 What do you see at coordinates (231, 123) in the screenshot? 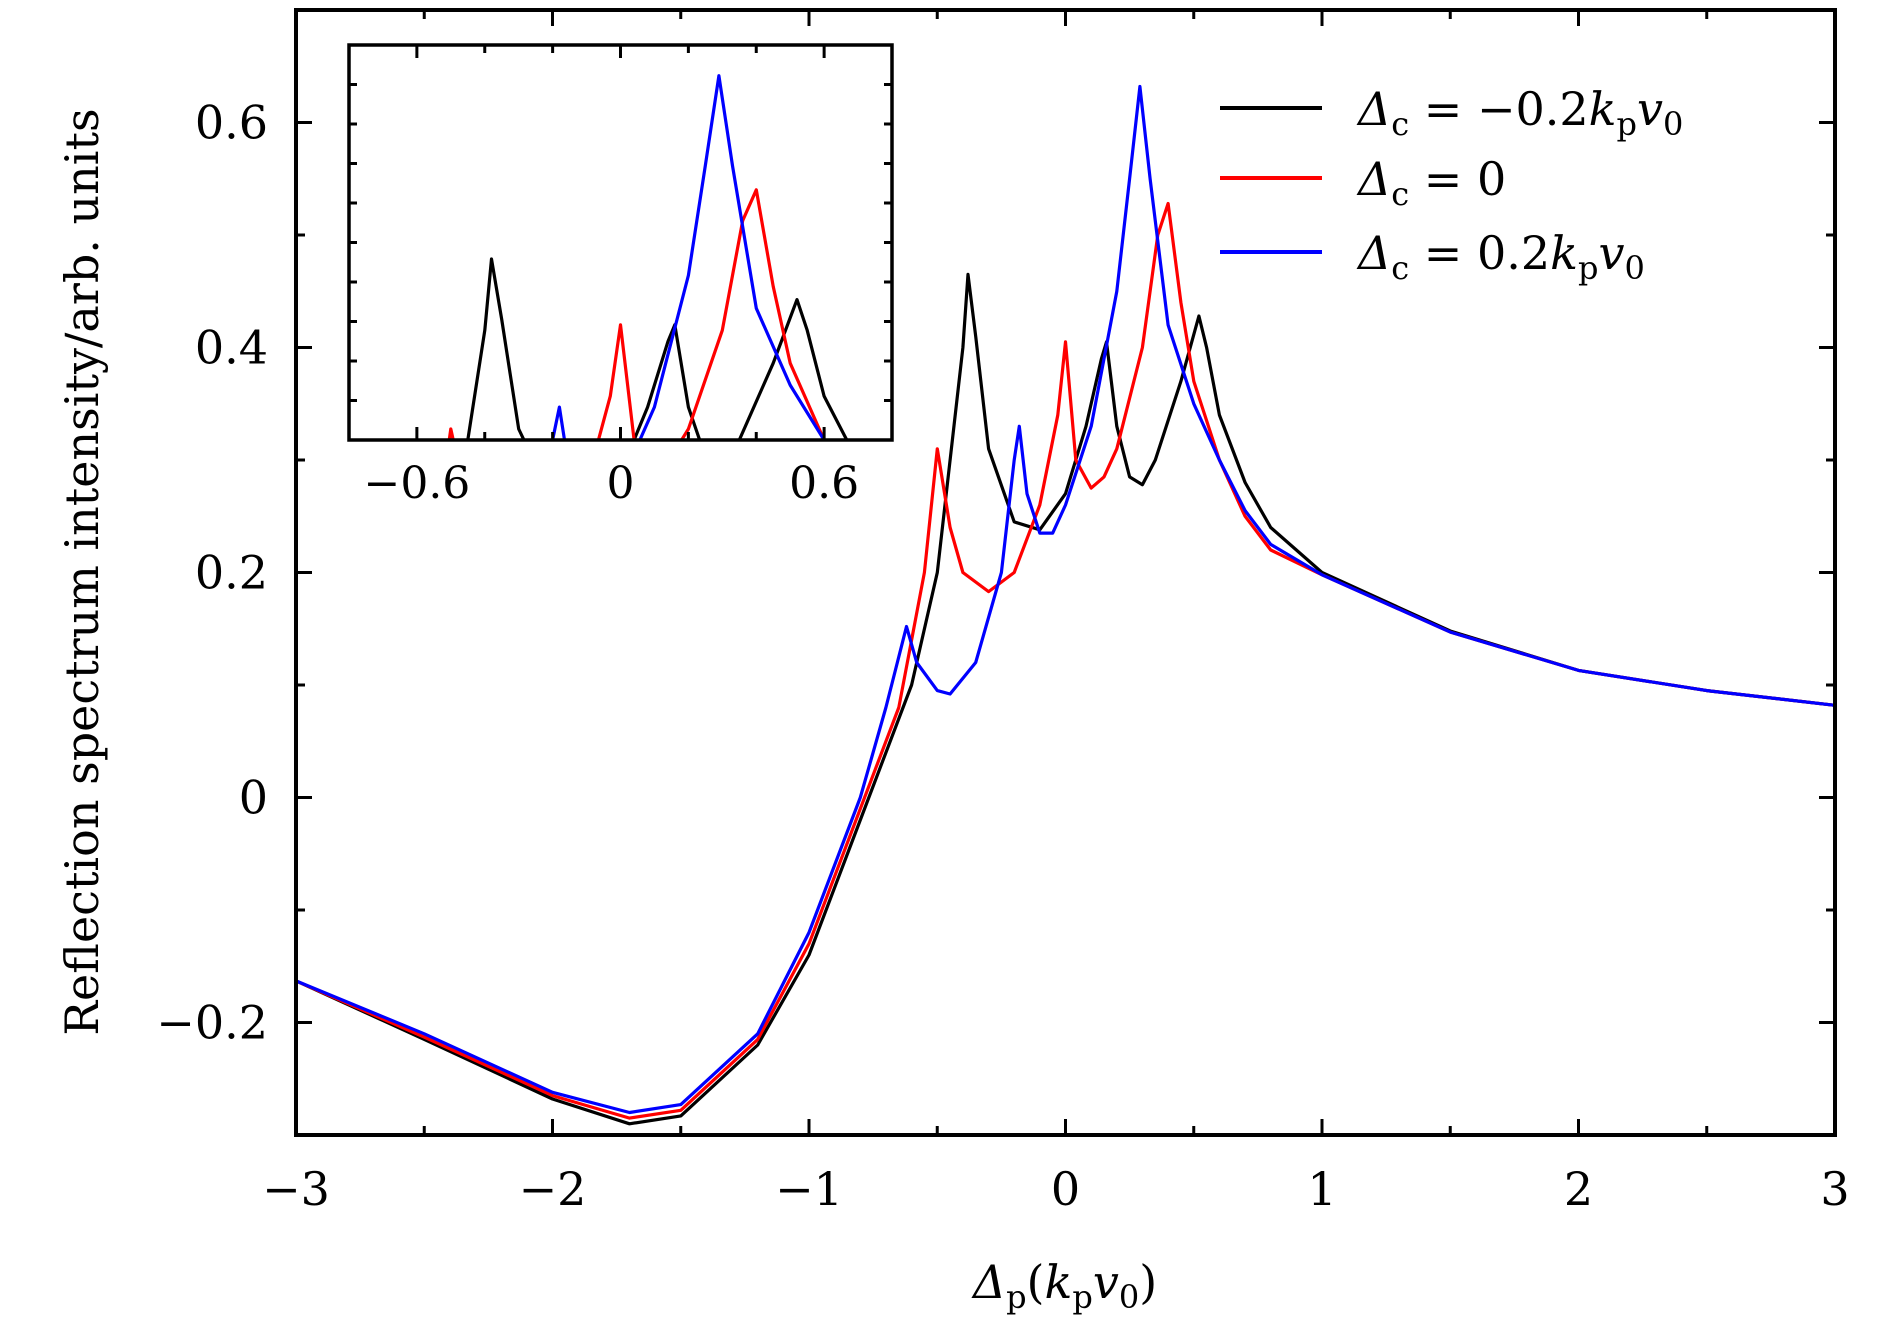
I see `y-tick-label: 0.6` at bounding box center [231, 123].